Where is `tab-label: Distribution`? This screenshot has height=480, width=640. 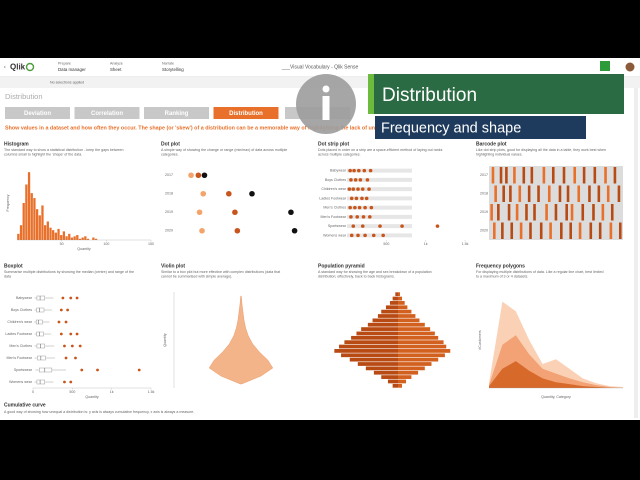 tab-label: Distribution is located at coordinates (246, 114).